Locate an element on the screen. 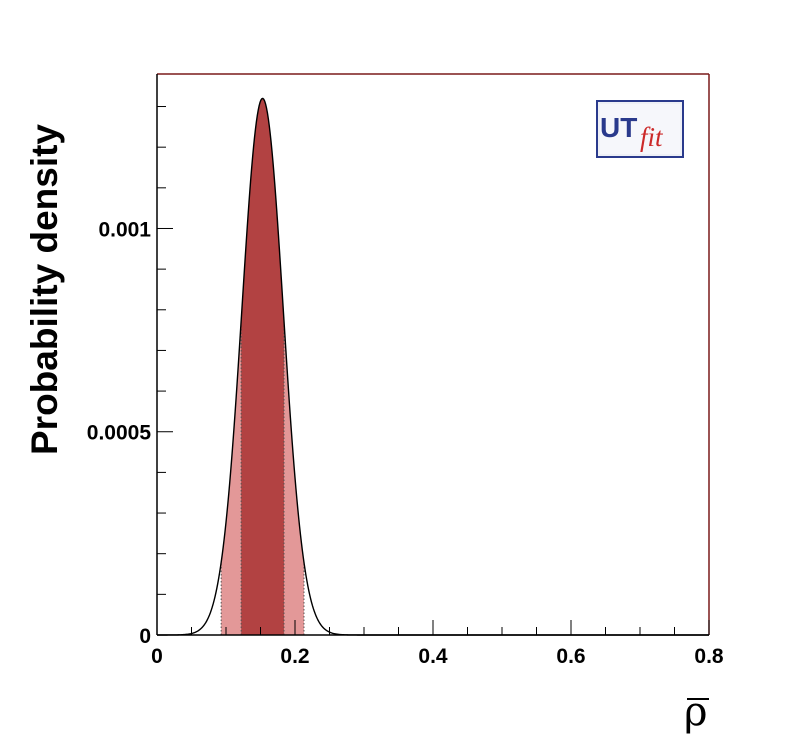 The height and width of the screenshot is (747, 788). x-tick-label: 0.4 is located at coordinates (433, 656).